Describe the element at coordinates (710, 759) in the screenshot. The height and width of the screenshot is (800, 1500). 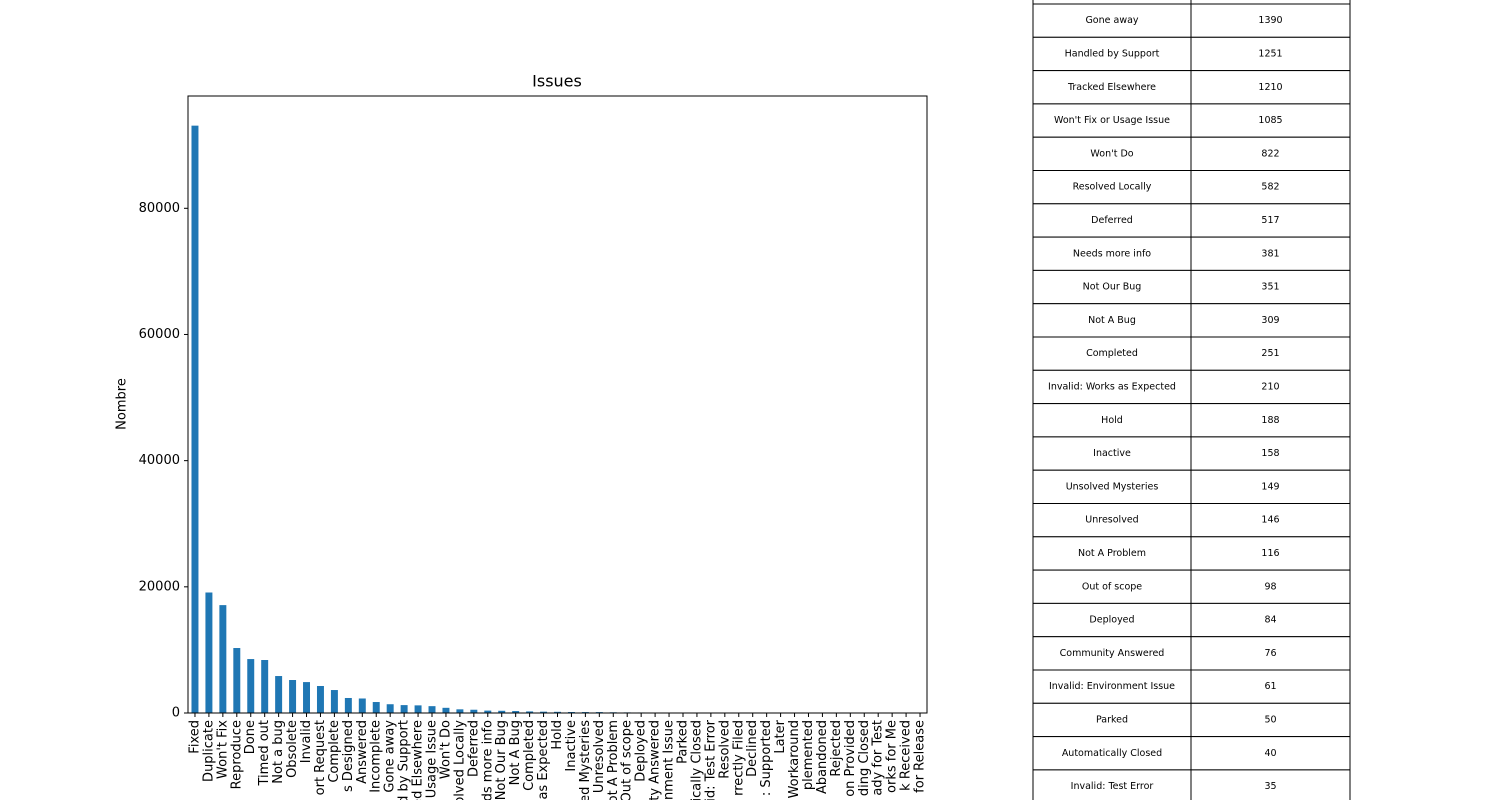
I see `x-tick-label: Invalid: Test Error` at that location.